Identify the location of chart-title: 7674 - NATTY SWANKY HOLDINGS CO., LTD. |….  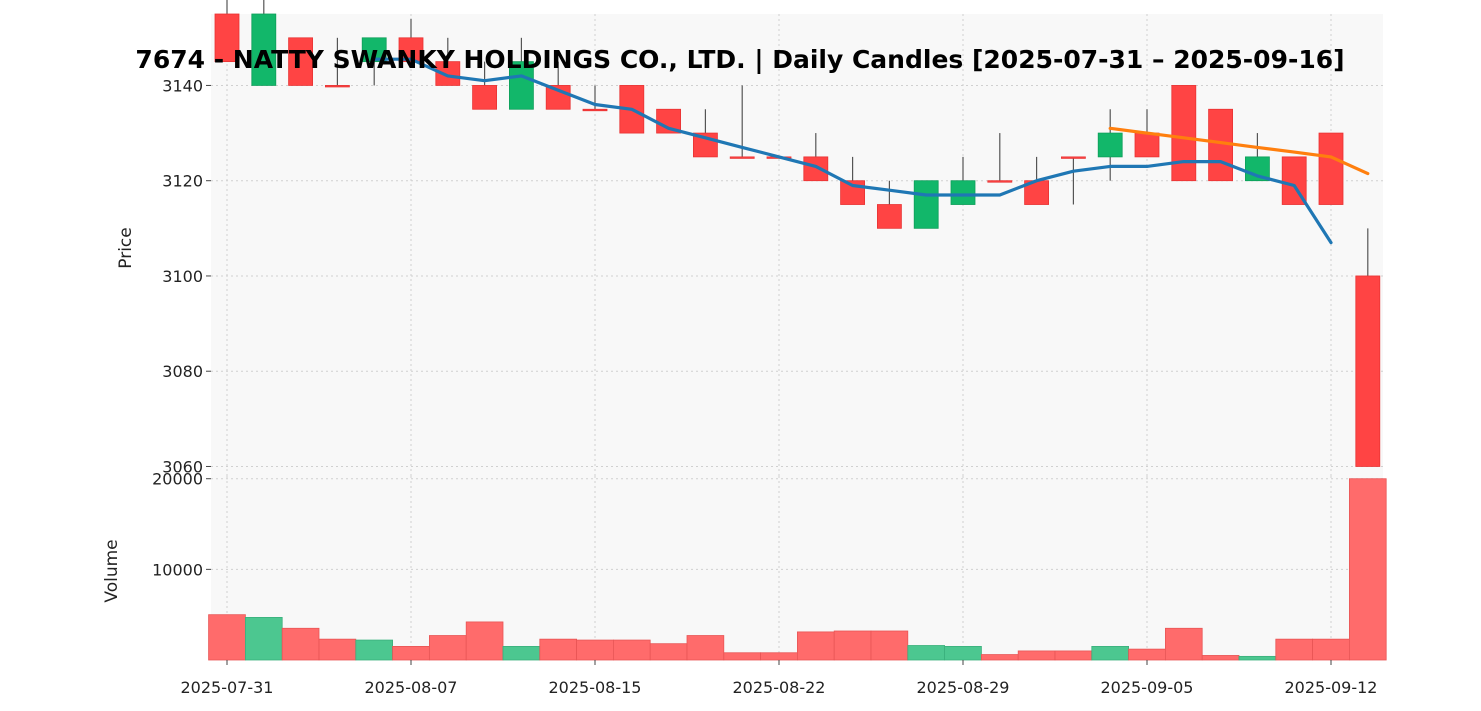
(739, 59).